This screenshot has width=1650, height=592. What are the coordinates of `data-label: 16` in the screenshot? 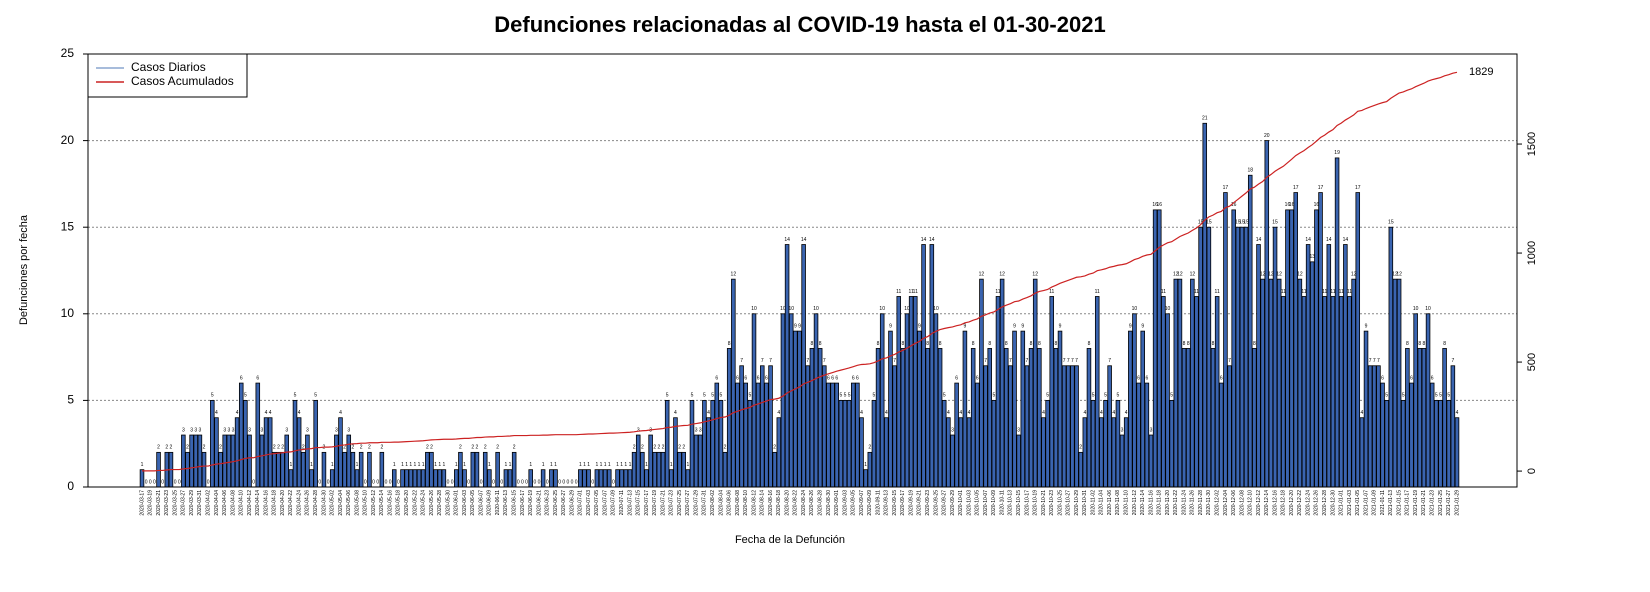 It's located at (1288, 205).